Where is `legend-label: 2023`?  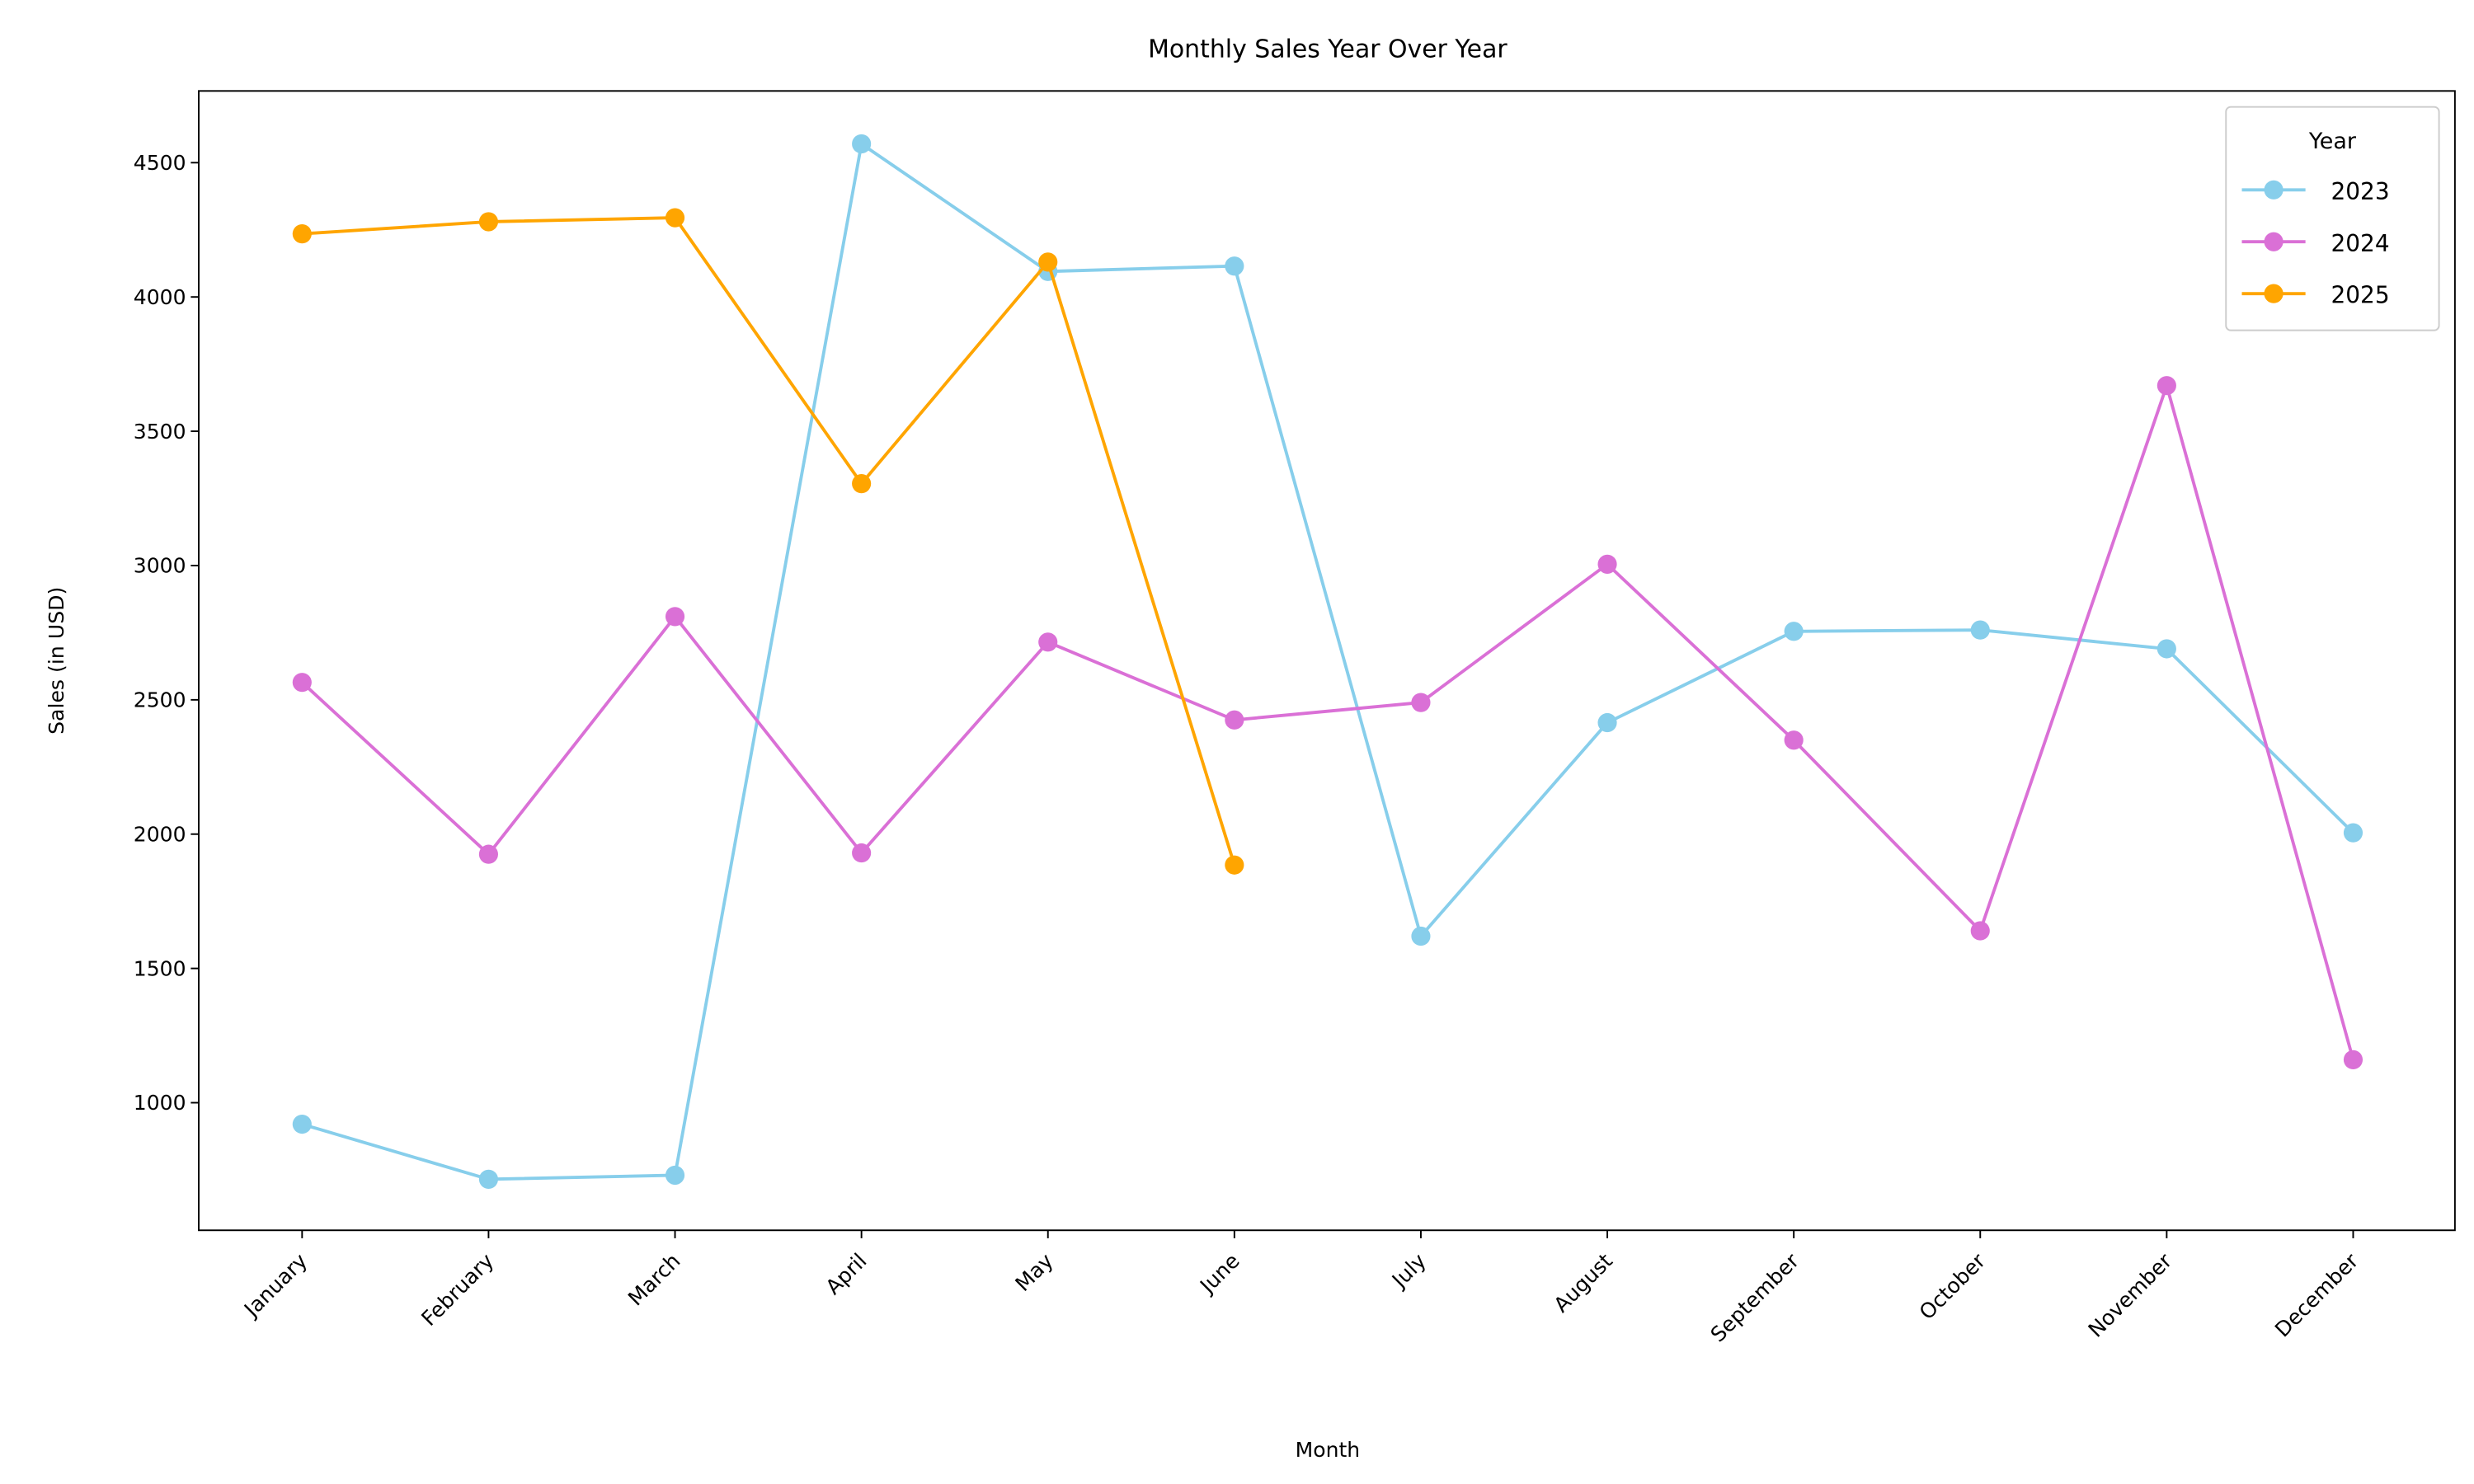
legend-label: 2023 is located at coordinates (2360, 191).